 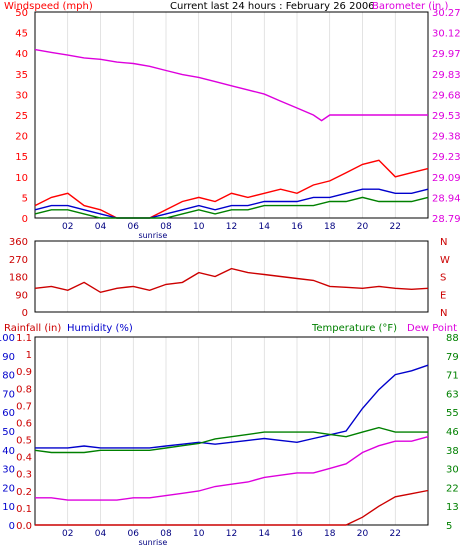 What do you see at coordinates (24, 441) in the screenshot?
I see `rain-tick-label: 0.5` at bounding box center [24, 441].